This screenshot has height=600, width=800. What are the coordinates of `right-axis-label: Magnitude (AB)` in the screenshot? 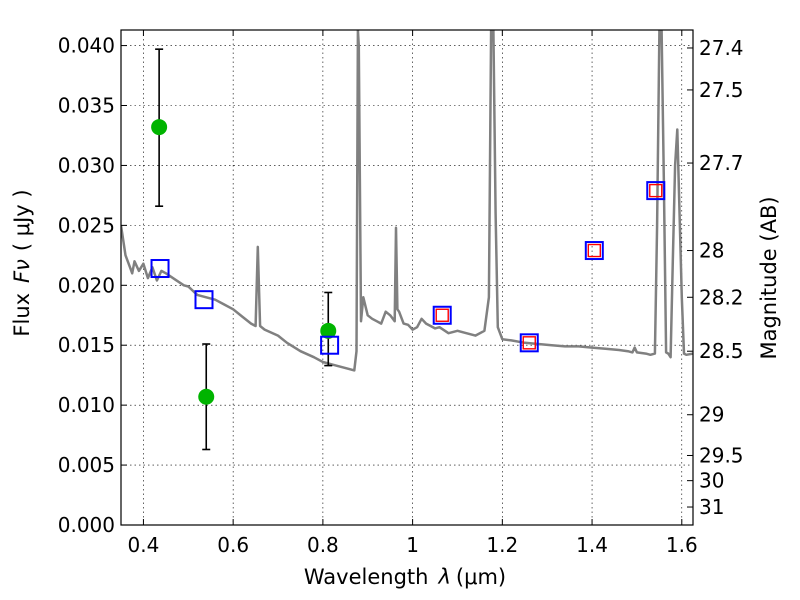 It's located at (769, 277).